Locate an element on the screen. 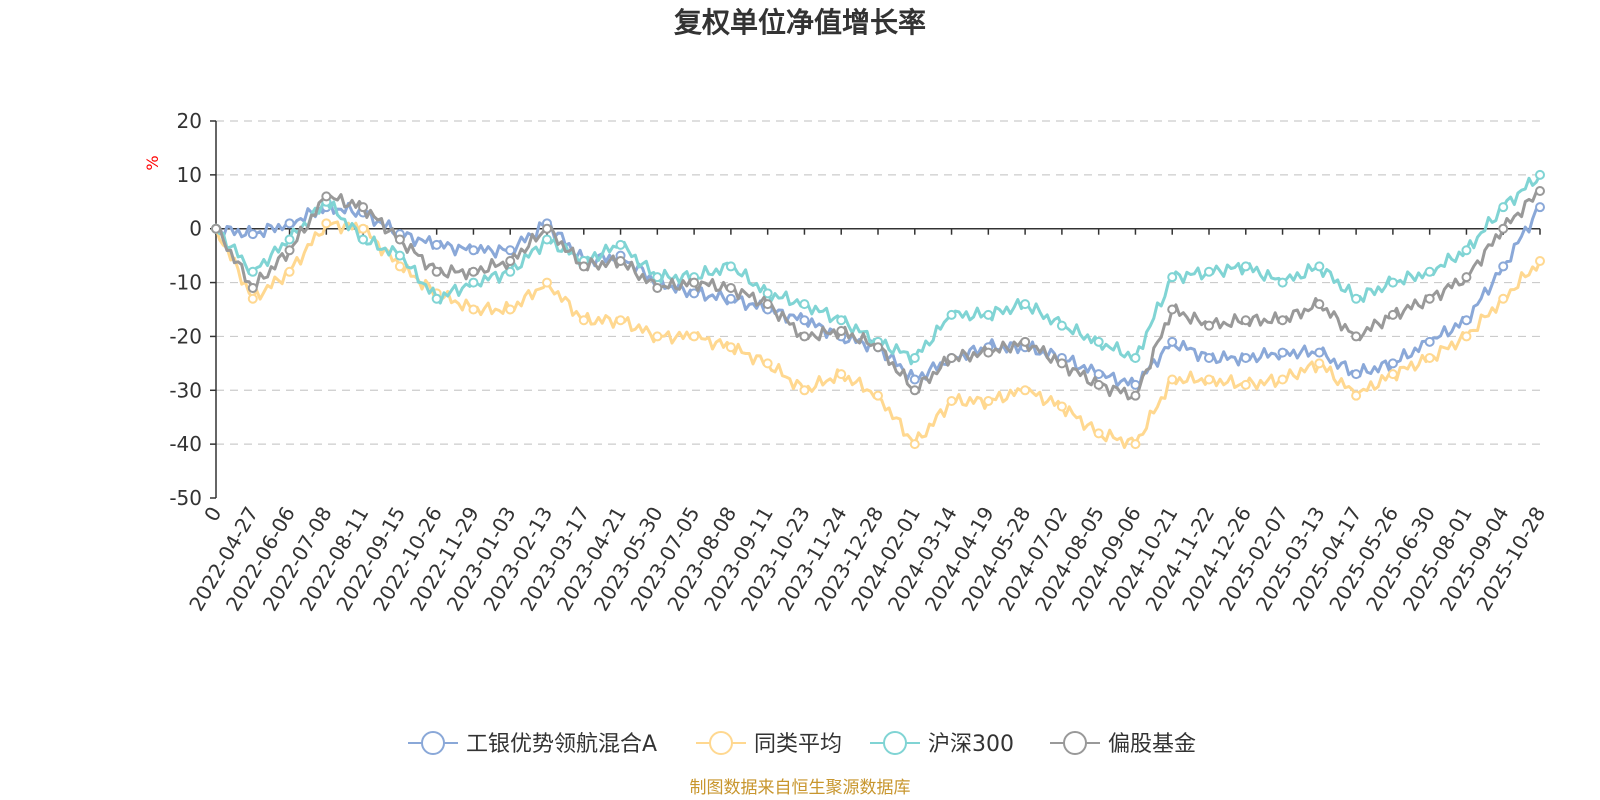 This screenshot has width=1600, height=800. legend-item-3: 偏股基金 is located at coordinates (1123, 744).